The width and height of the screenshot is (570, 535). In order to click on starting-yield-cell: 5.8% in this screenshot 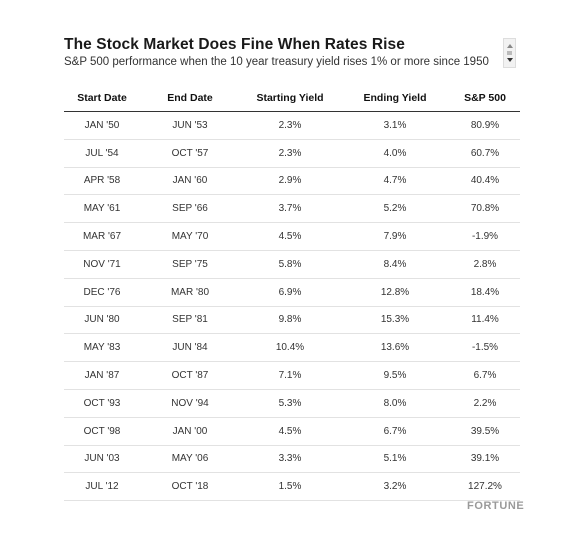, I will do `click(290, 264)`.